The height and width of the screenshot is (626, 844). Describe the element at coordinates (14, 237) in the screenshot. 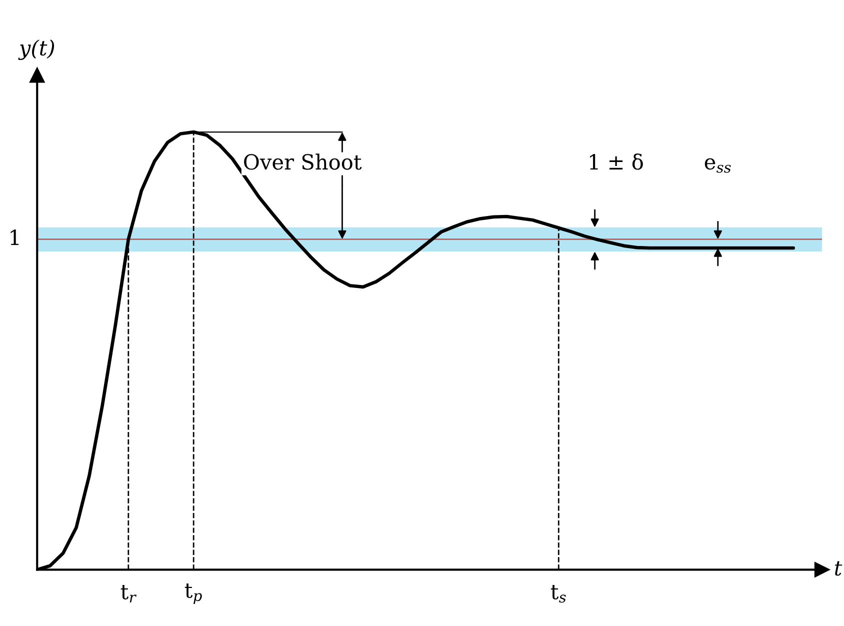

I see `ref-line-label: 1` at that location.